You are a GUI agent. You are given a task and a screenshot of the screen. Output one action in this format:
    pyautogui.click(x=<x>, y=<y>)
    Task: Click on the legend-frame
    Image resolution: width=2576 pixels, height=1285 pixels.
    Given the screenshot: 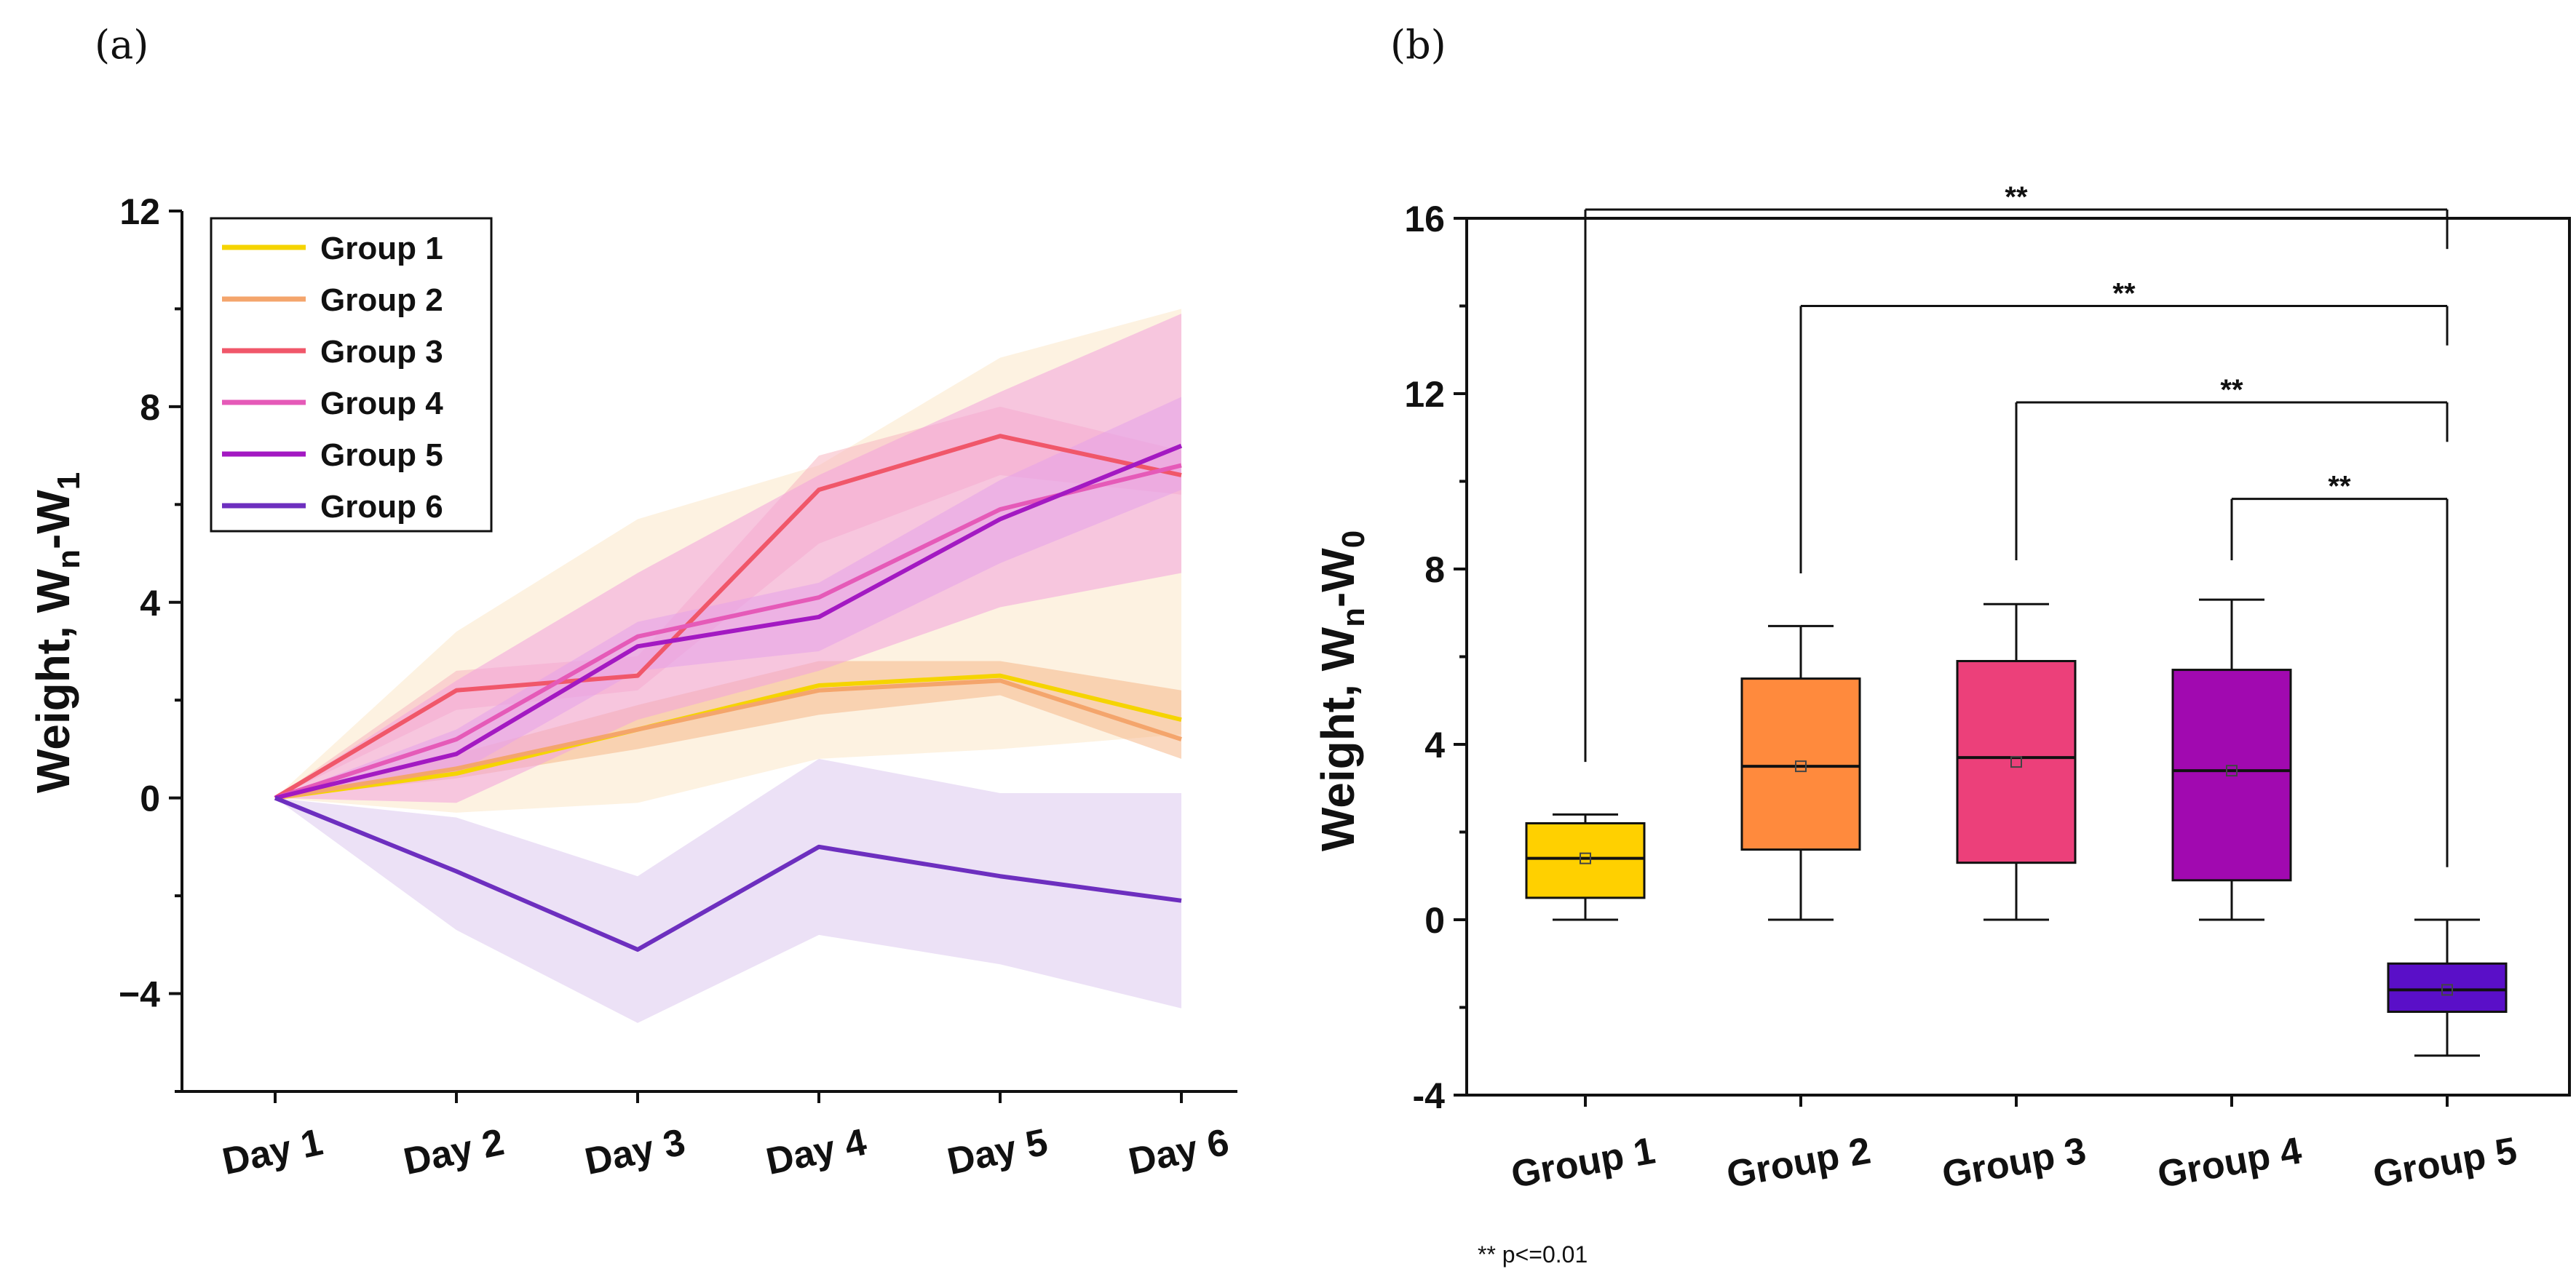 What is the action you would take?
    pyautogui.click(x=351, y=375)
    